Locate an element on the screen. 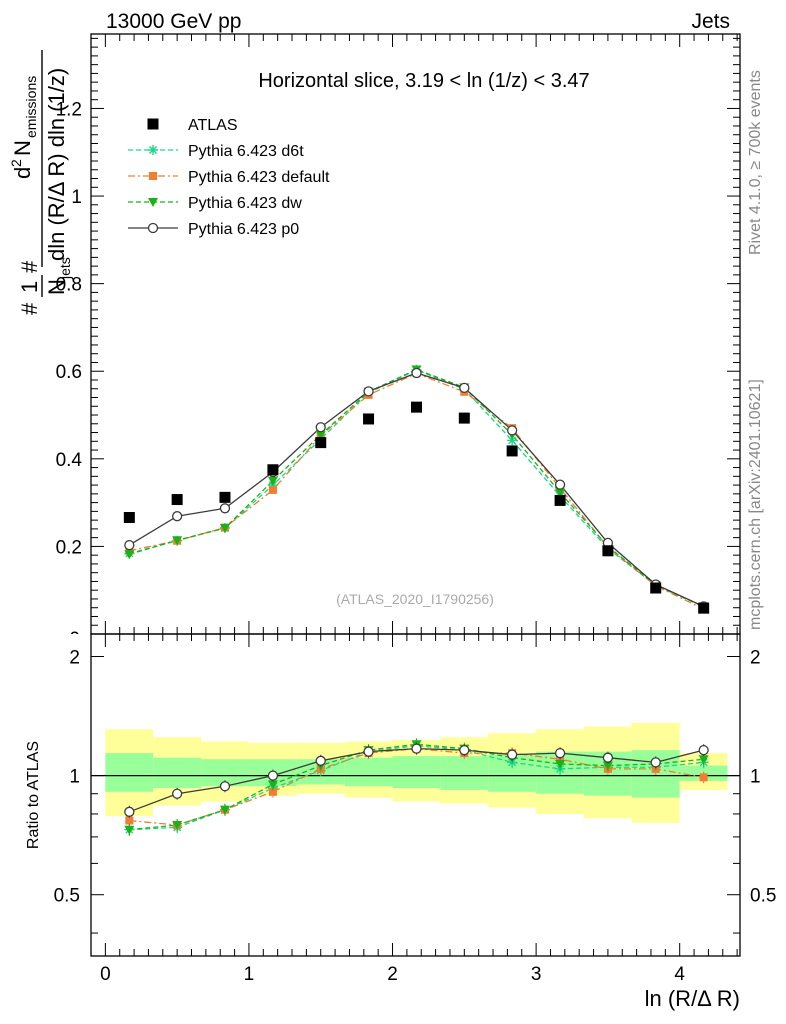 The height and width of the screenshot is (1024, 786). x-tick-label: 0 is located at coordinates (105, 974).